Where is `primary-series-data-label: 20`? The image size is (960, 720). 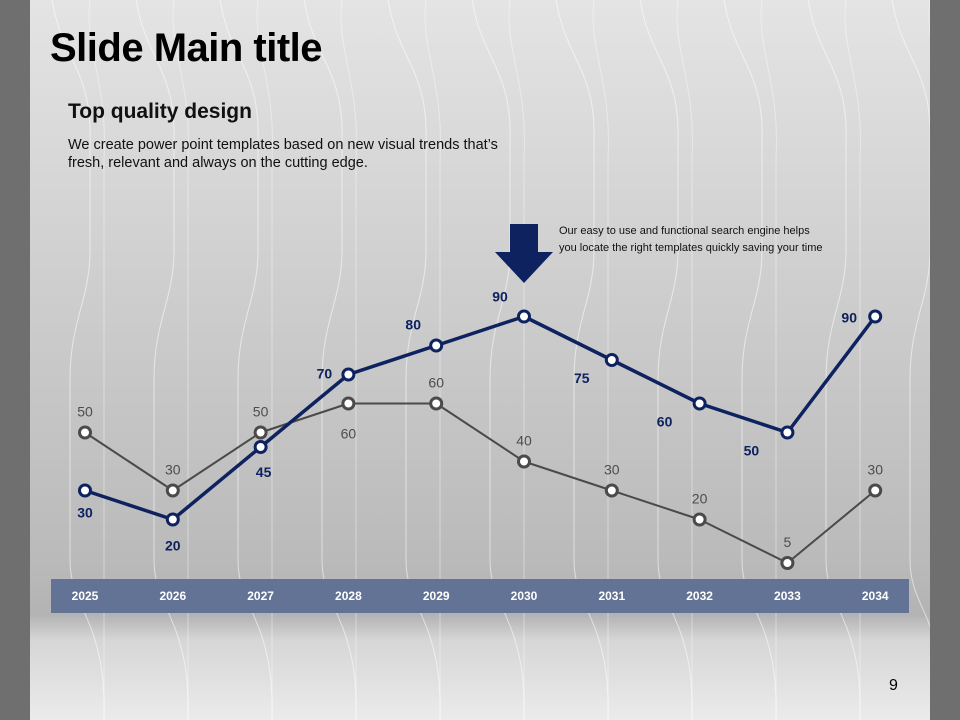 primary-series-data-label: 20 is located at coordinates (173, 546).